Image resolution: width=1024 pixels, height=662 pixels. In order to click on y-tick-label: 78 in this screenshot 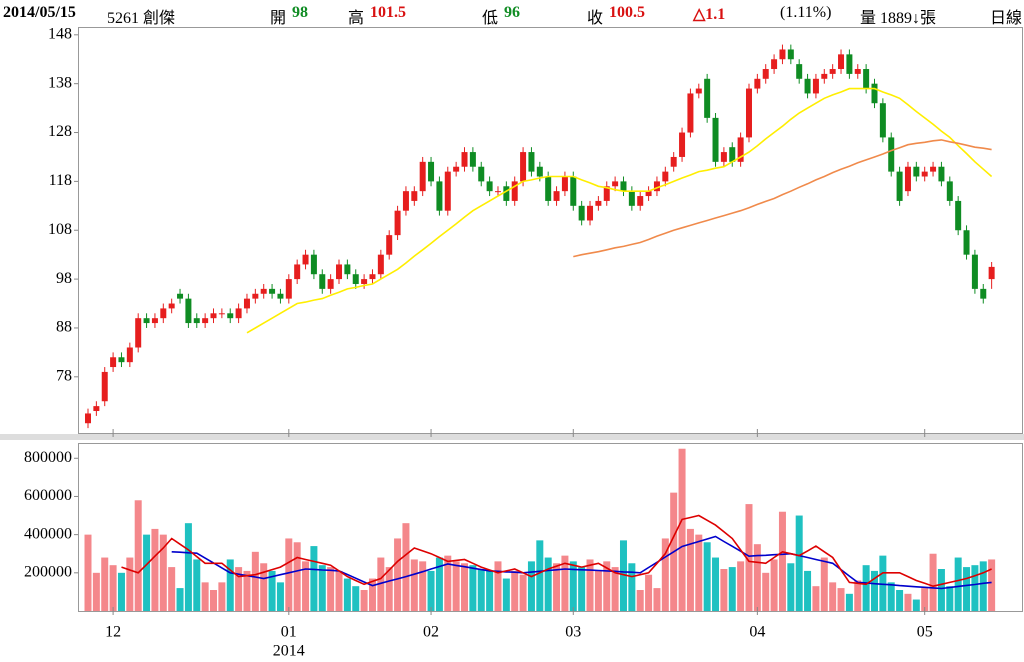, I will do `click(64, 375)`.